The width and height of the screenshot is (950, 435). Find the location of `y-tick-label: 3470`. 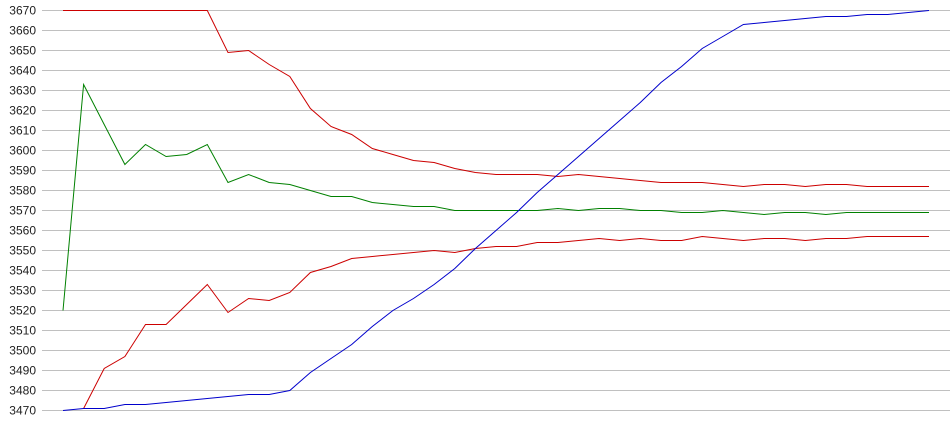

y-tick-label: 3470 is located at coordinates (22, 411).